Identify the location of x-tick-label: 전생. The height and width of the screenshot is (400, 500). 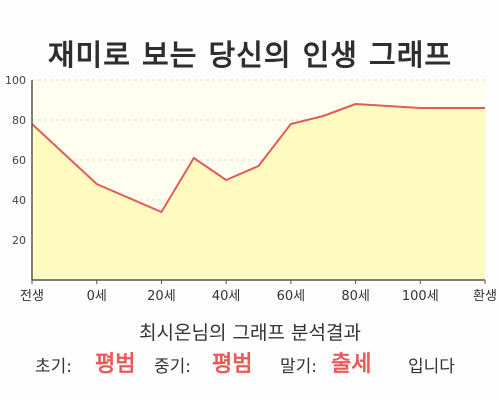
(32, 296).